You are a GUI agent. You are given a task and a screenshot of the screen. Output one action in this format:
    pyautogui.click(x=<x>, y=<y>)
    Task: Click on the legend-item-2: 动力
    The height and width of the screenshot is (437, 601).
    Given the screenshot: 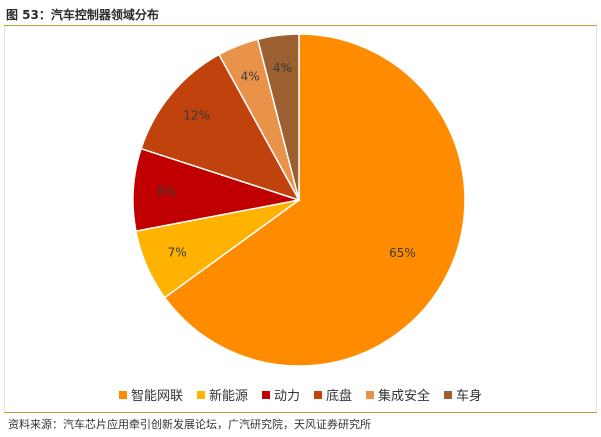 What is the action you would take?
    pyautogui.click(x=280, y=394)
    